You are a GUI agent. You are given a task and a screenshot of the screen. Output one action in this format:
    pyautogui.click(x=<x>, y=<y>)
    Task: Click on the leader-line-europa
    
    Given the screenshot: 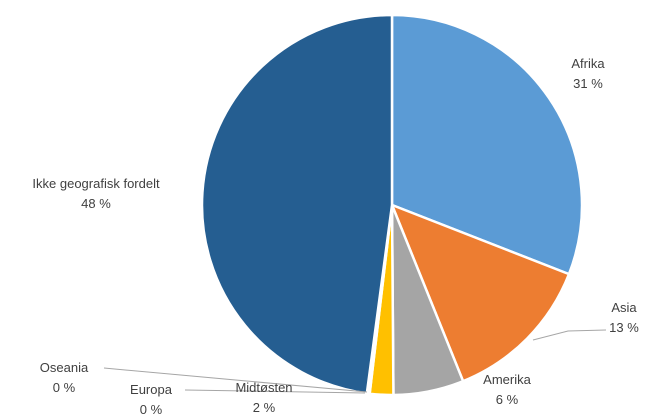 What is the action you would take?
    pyautogui.click(x=275, y=391)
    